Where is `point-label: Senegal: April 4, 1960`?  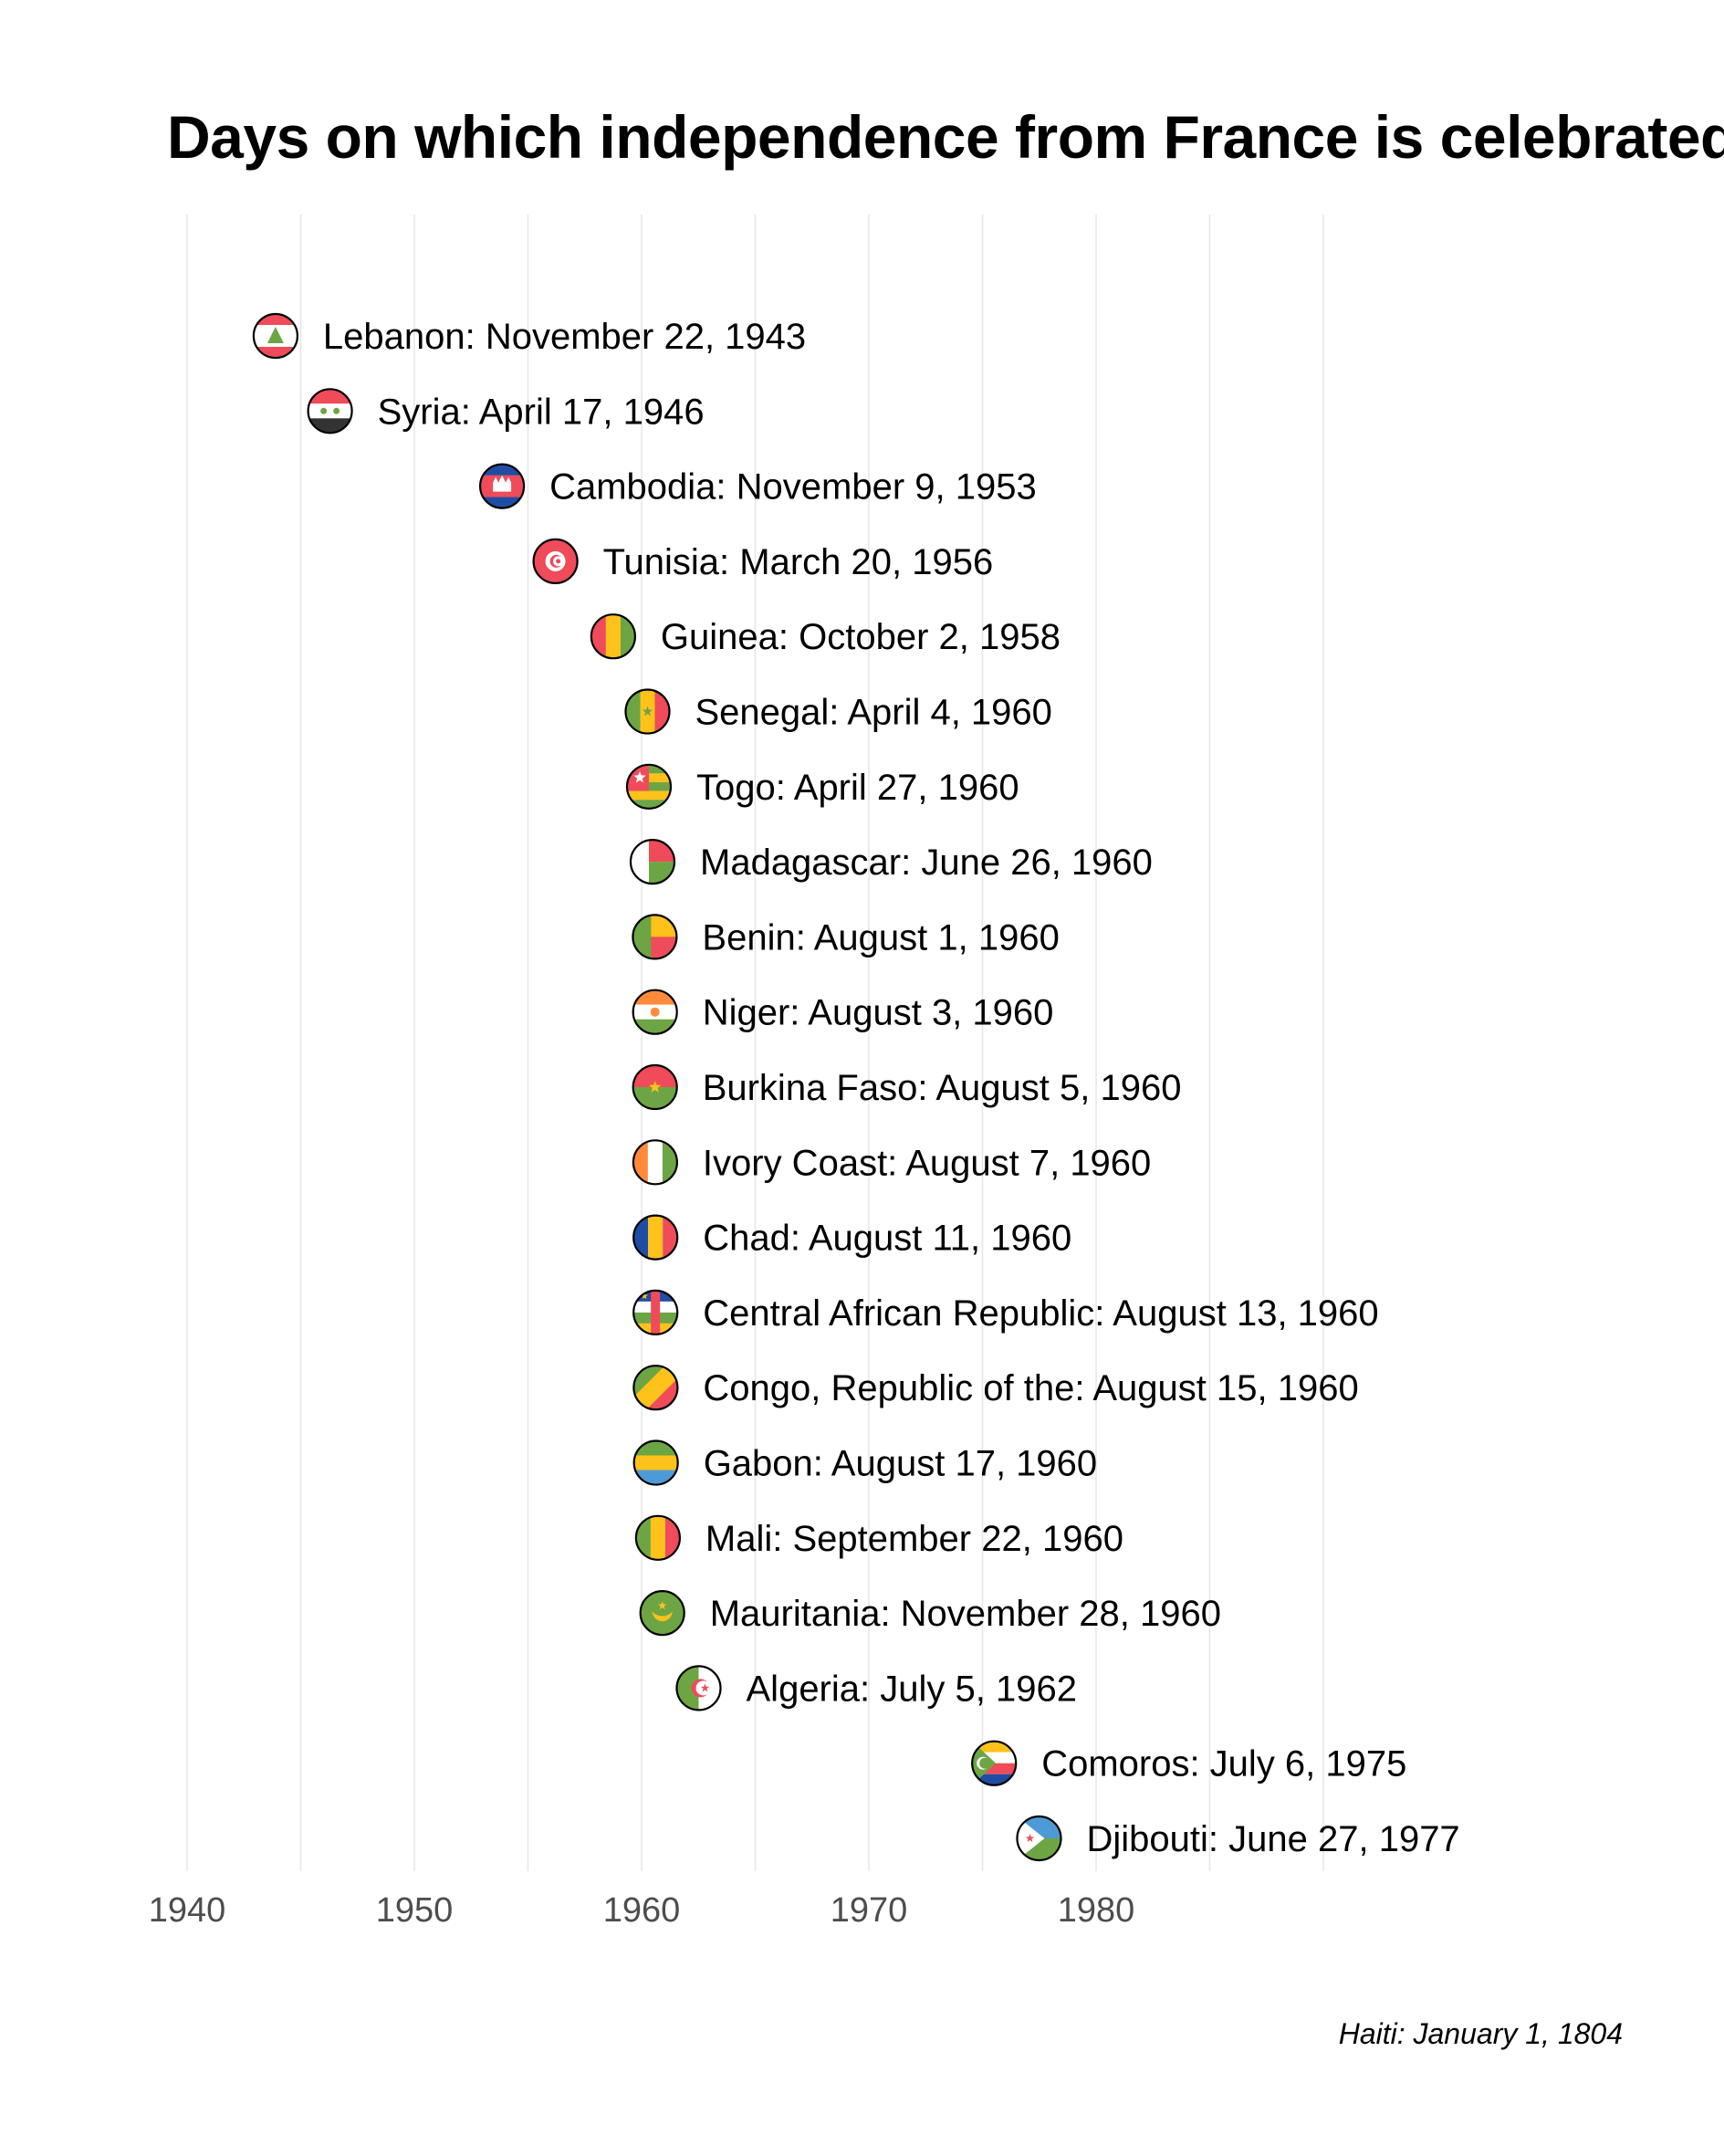 point-label: Senegal: April 4, 1960 is located at coordinates (873, 713).